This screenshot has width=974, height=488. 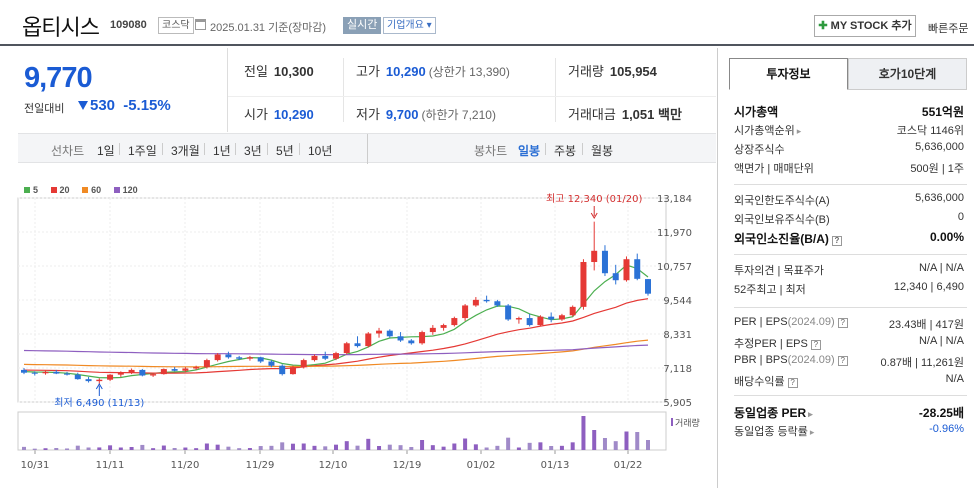 I want to click on high-annotation: 최고 12,340 (01/20), so click(x=594, y=199).